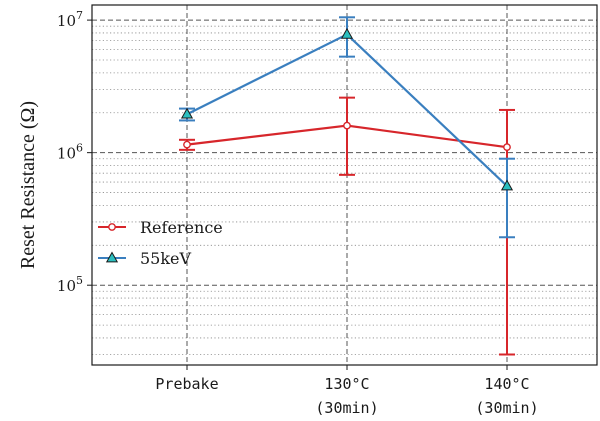 This screenshot has width=600, height=421. I want to click on y-tick-label: 10⁶, so click(70, 152).